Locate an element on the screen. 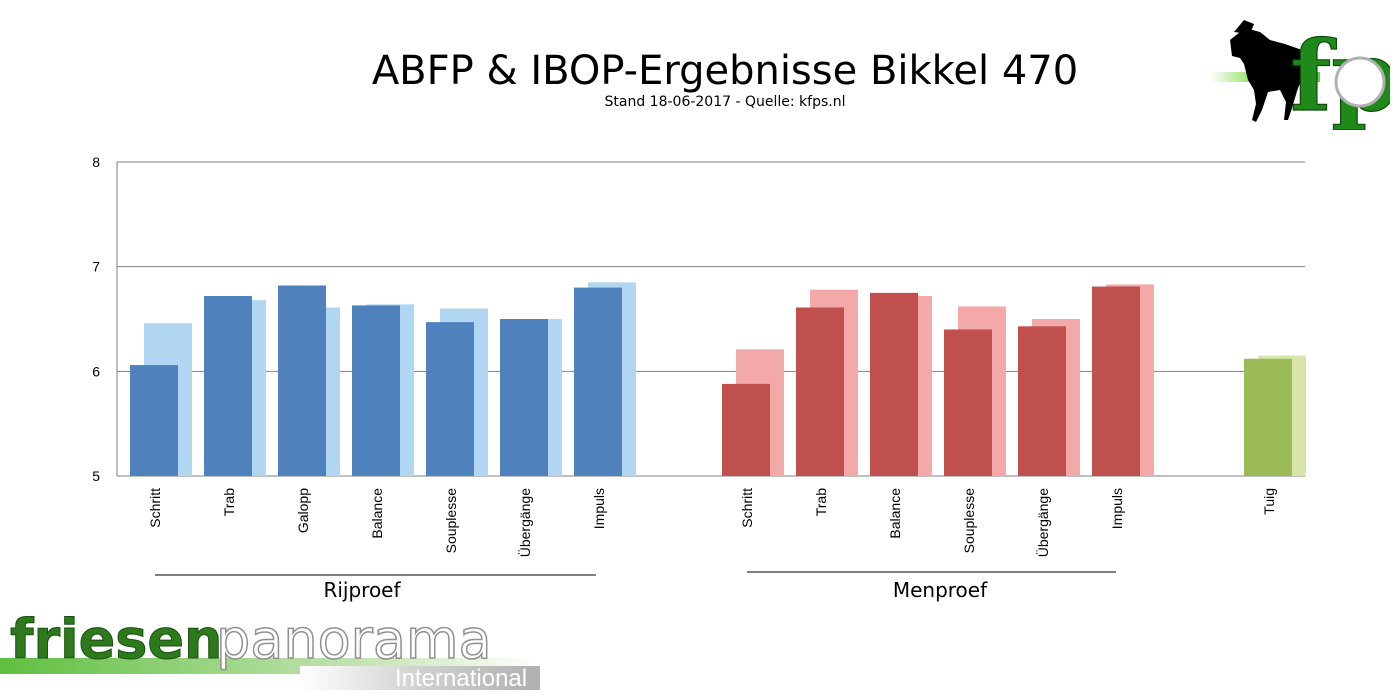 This screenshot has width=1400, height=700. x-tick-label: Galopp is located at coordinates (303, 510).